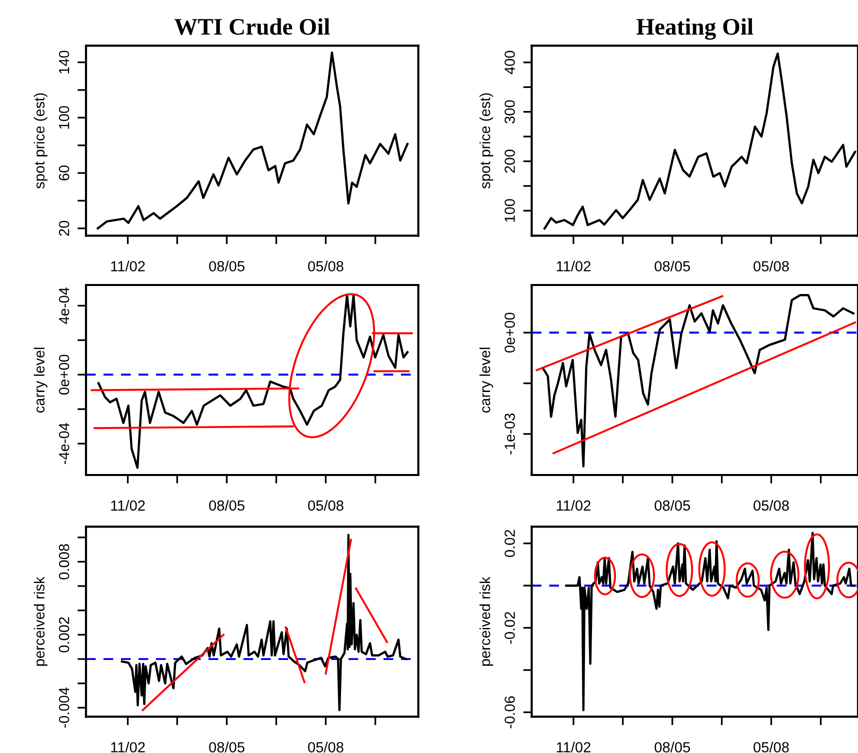 The width and height of the screenshot is (858, 753). Describe the element at coordinates (509, 62) in the screenshot. I see `y-tick-label: 400` at that location.